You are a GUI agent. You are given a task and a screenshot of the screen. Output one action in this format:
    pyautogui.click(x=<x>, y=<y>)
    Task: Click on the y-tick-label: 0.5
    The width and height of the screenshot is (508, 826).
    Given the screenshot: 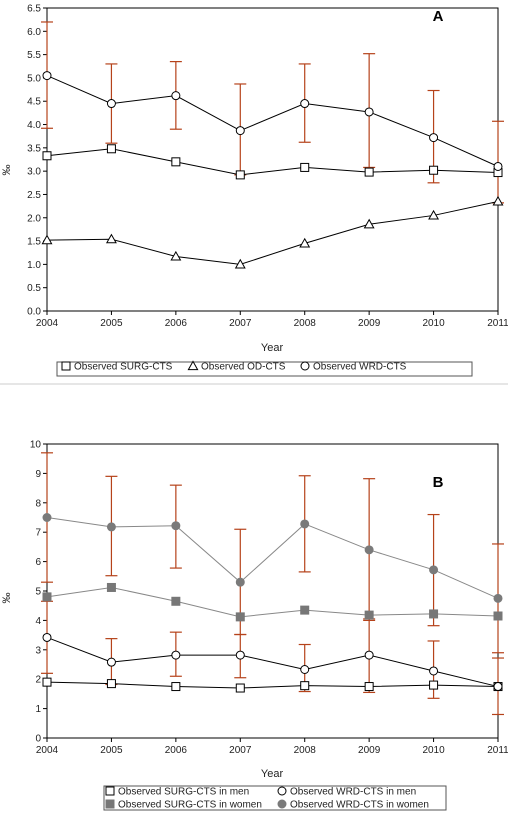 What is the action you would take?
    pyautogui.click(x=34, y=288)
    